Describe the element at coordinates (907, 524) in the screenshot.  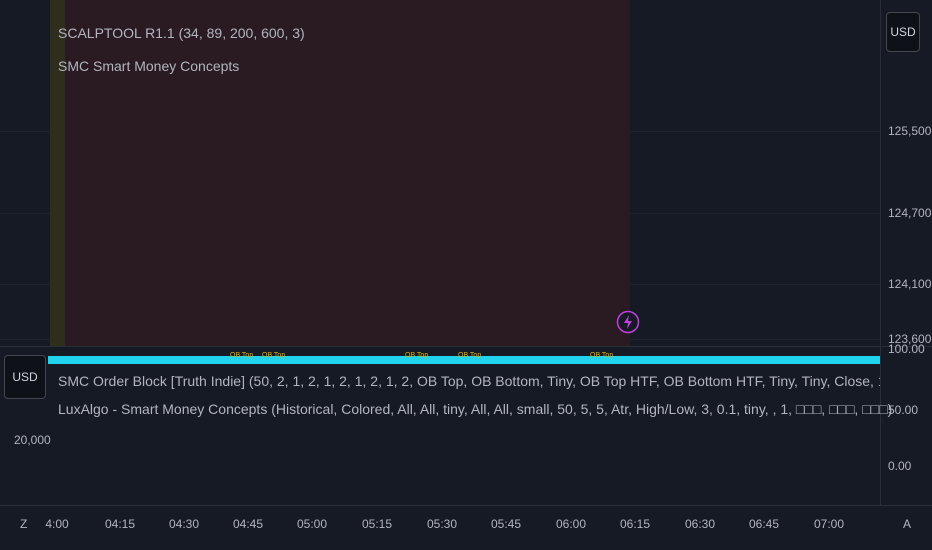
I see `axis-button: A` at that location.